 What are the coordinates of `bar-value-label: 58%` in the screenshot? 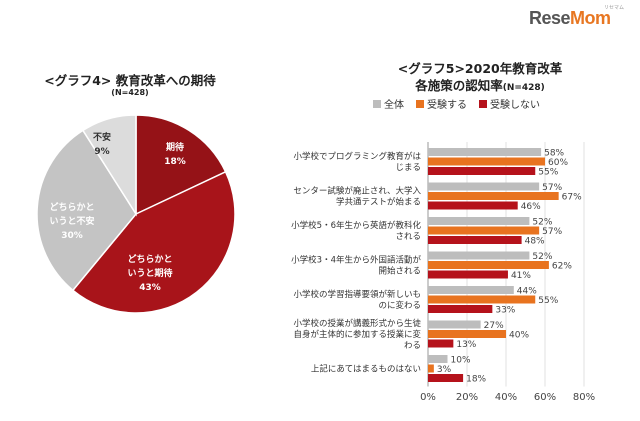 It's located at (554, 154).